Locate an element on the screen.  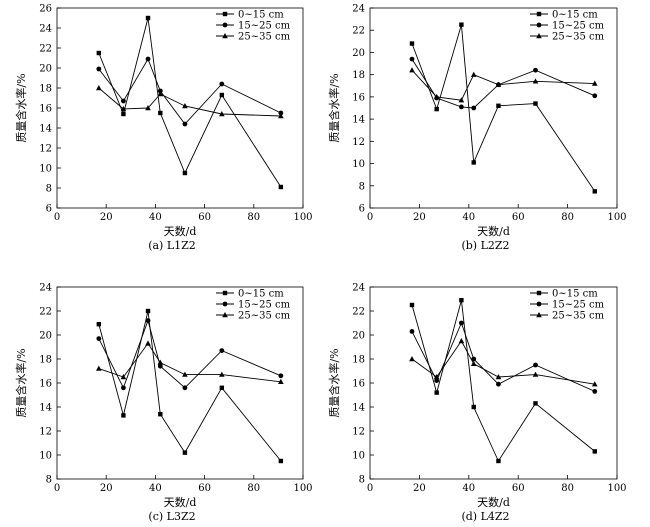
x-tick-label: 40 is located at coordinates (468, 217).